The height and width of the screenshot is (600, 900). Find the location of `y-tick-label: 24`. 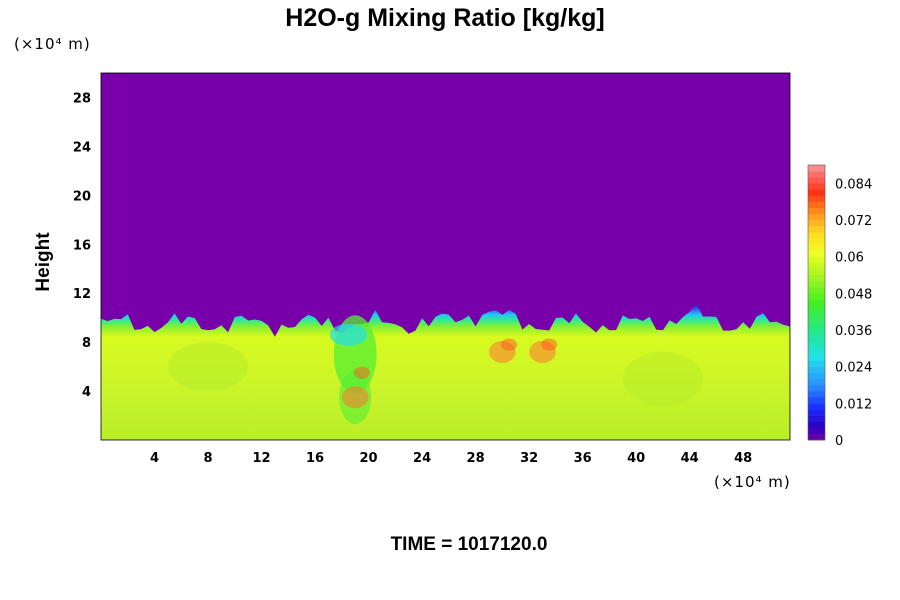

y-tick-label: 24 is located at coordinates (82, 147).